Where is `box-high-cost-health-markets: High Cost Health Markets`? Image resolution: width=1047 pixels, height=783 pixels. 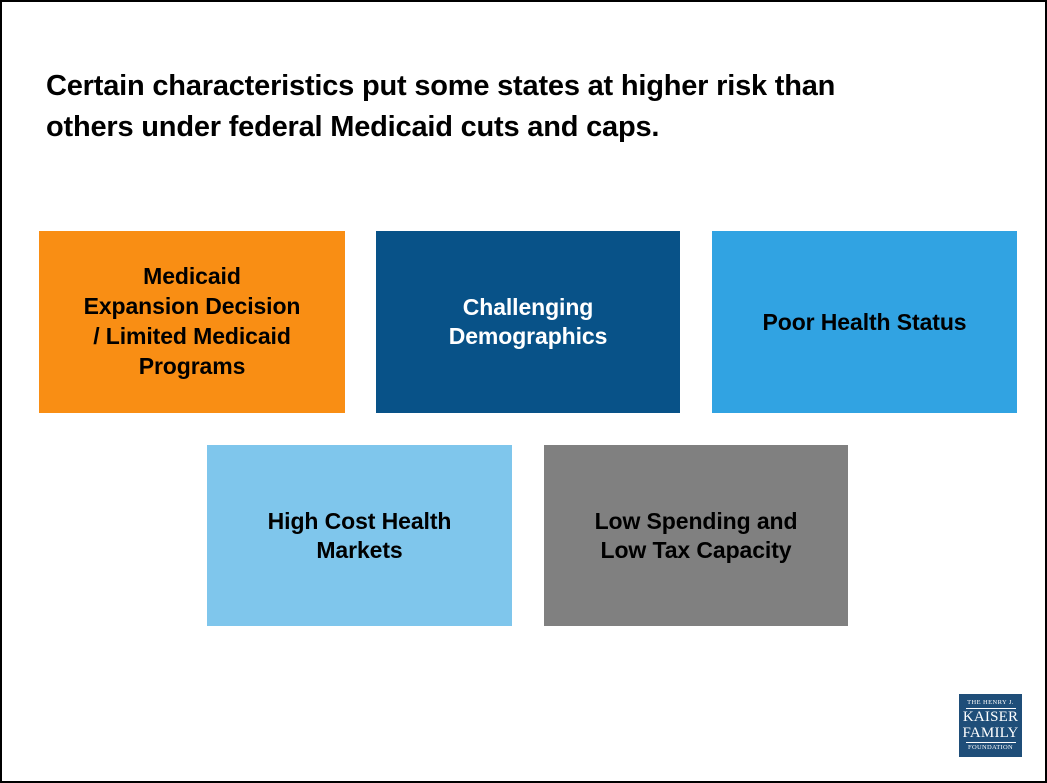 box-high-cost-health-markets: High Cost Health Markets is located at coordinates (359, 535).